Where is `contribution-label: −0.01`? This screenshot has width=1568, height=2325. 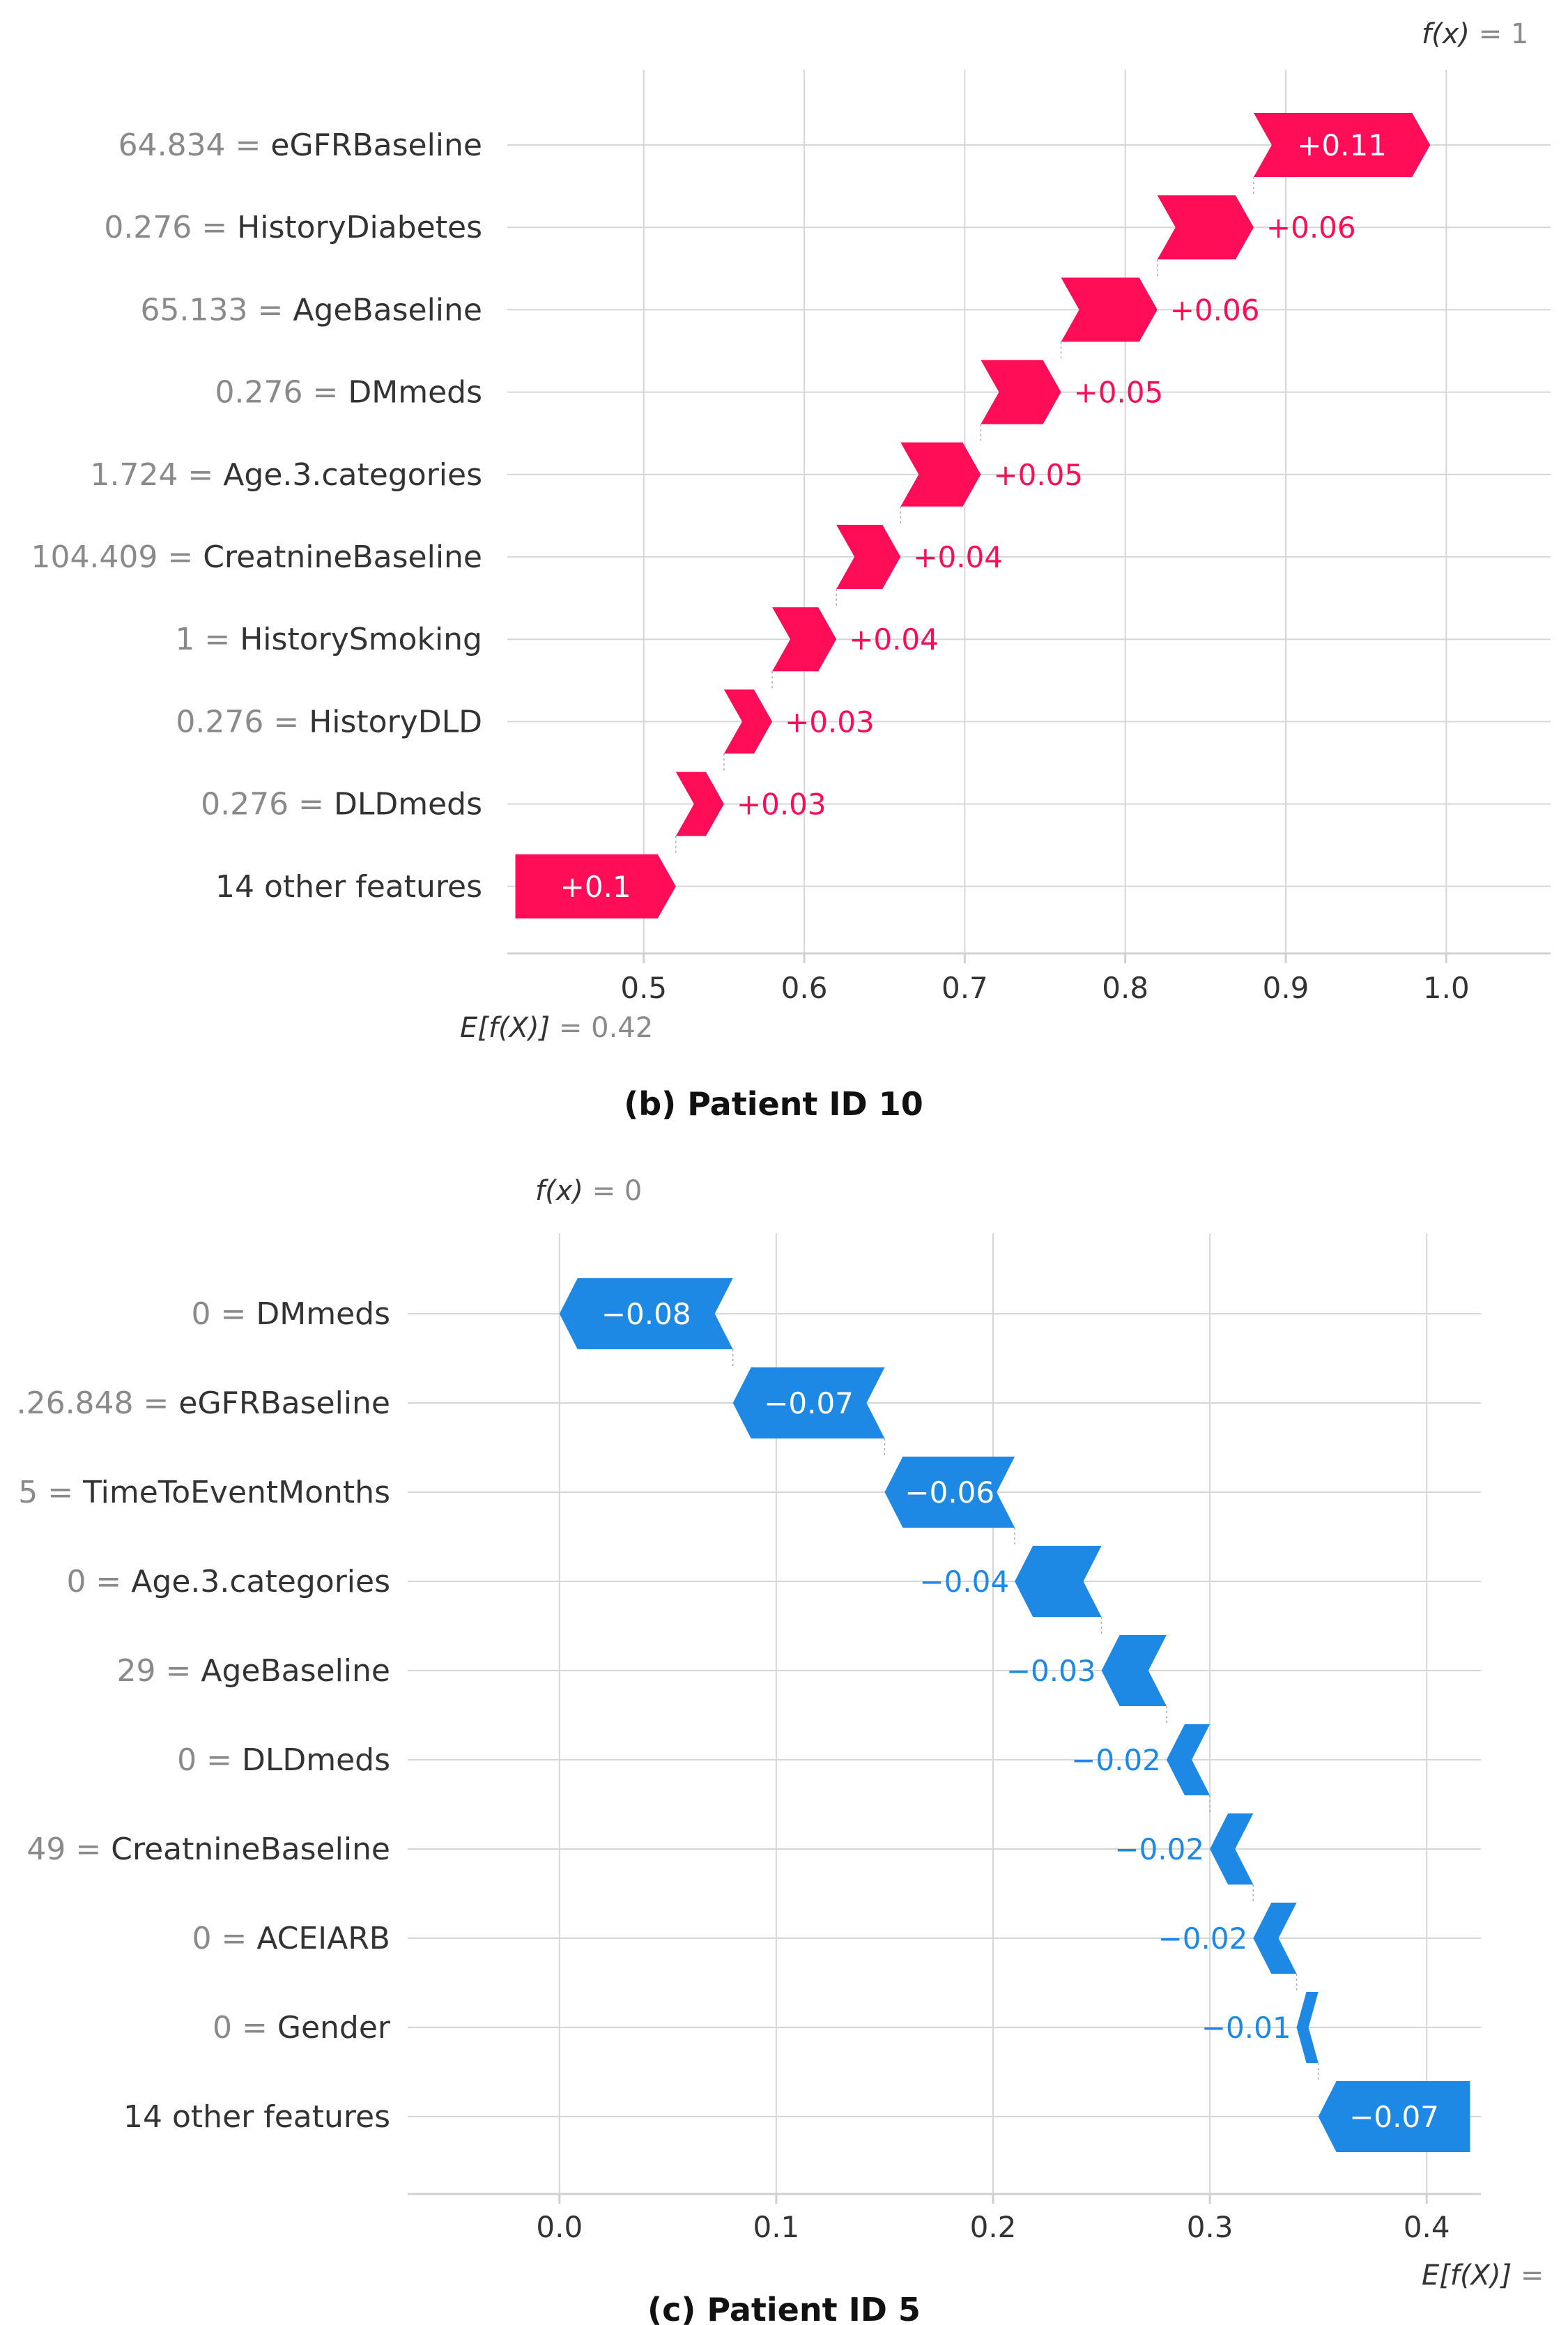
contribution-label: −0.01 is located at coordinates (1246, 2028).